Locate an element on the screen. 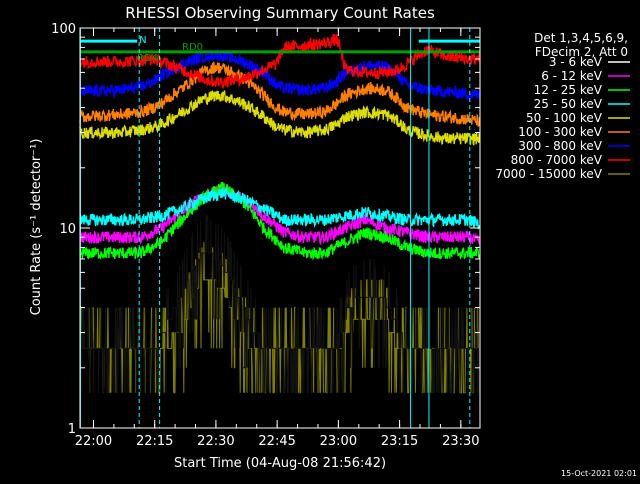 This screenshot has width=640, height=484. y-tick-label-2: 100 is located at coordinates (63, 29).